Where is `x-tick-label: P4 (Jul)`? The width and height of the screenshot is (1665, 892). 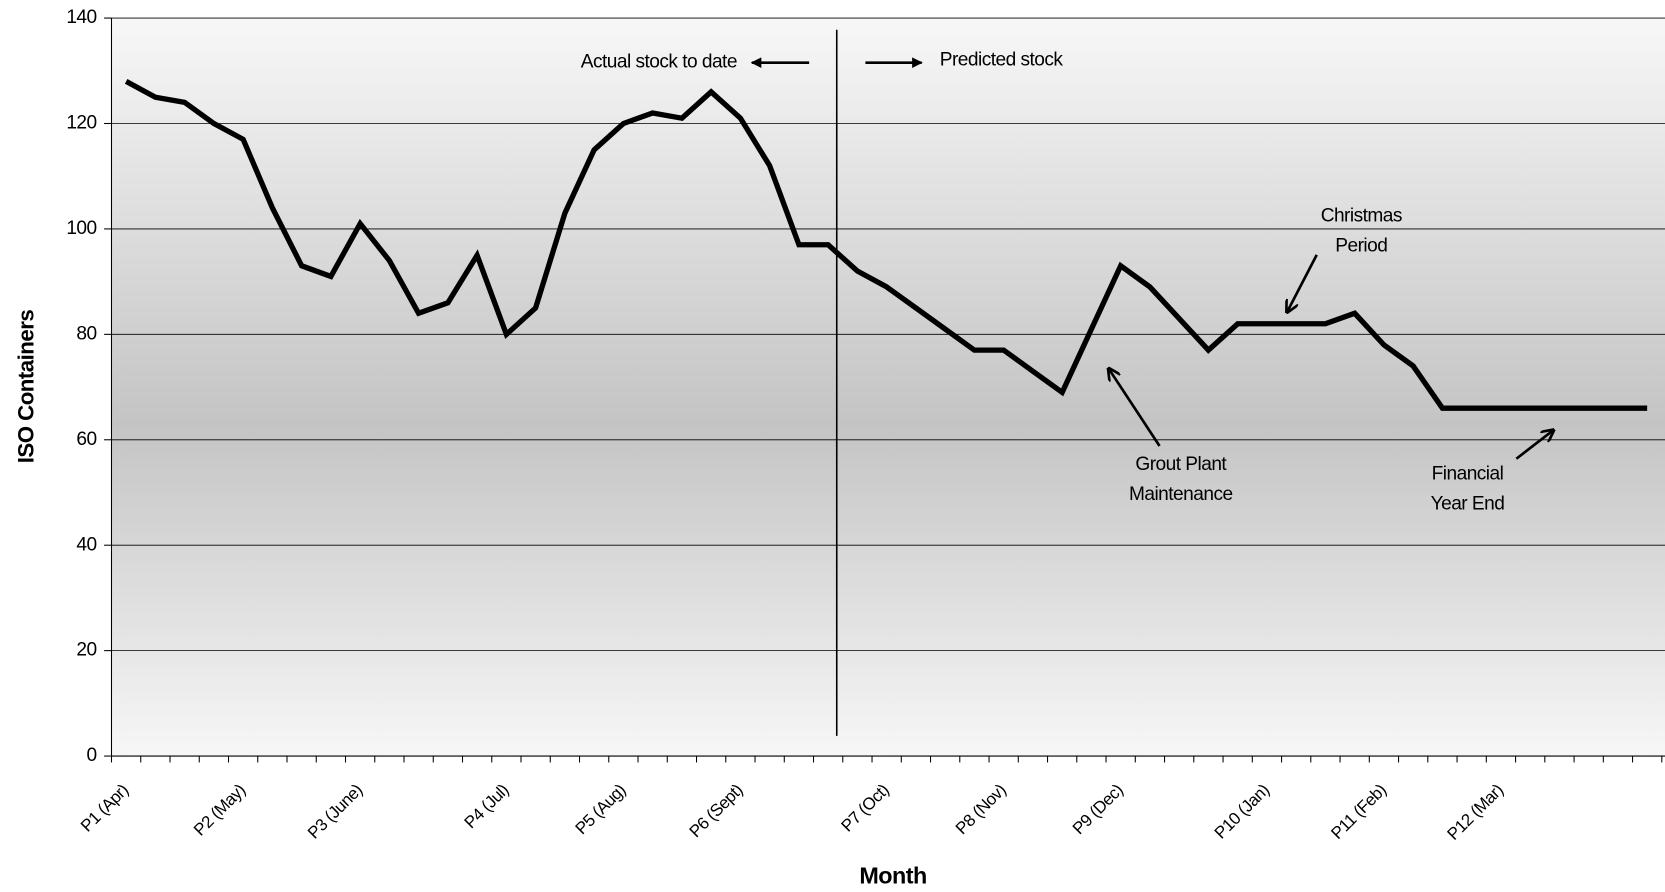
x-tick-label: P4 (Jul) is located at coordinates (487, 806).